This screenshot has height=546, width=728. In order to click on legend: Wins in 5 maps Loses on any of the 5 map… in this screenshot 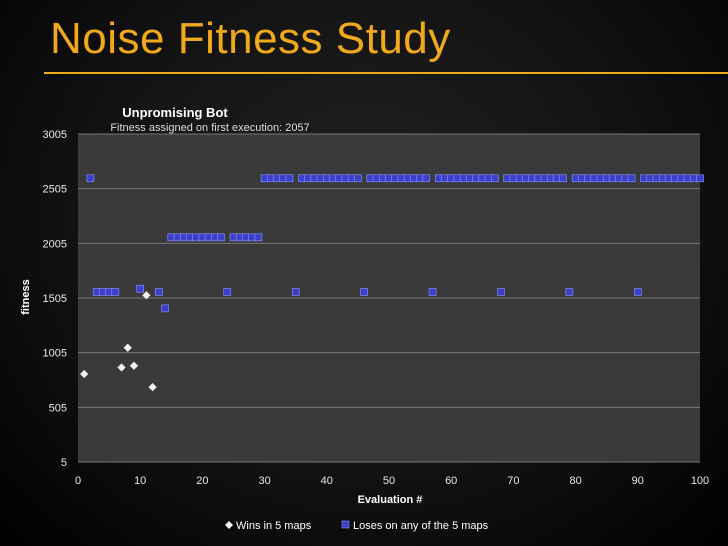, I will do `click(357, 526)`.